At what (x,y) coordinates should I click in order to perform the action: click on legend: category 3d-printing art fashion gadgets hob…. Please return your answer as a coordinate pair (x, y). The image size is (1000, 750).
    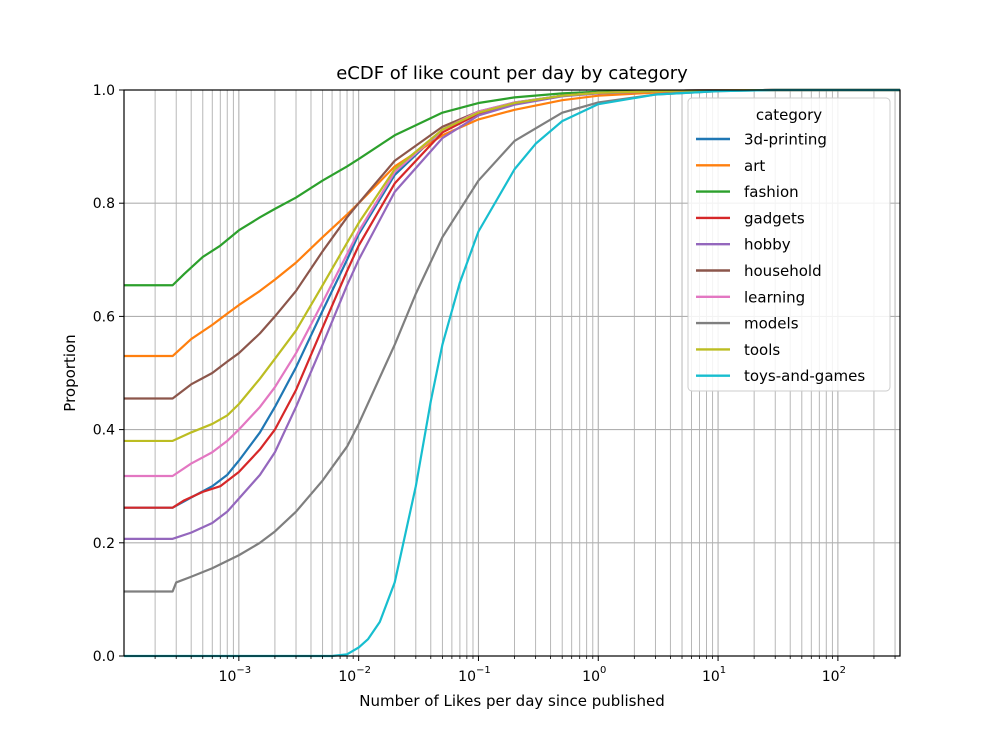
    Looking at the image, I should click on (789, 244).